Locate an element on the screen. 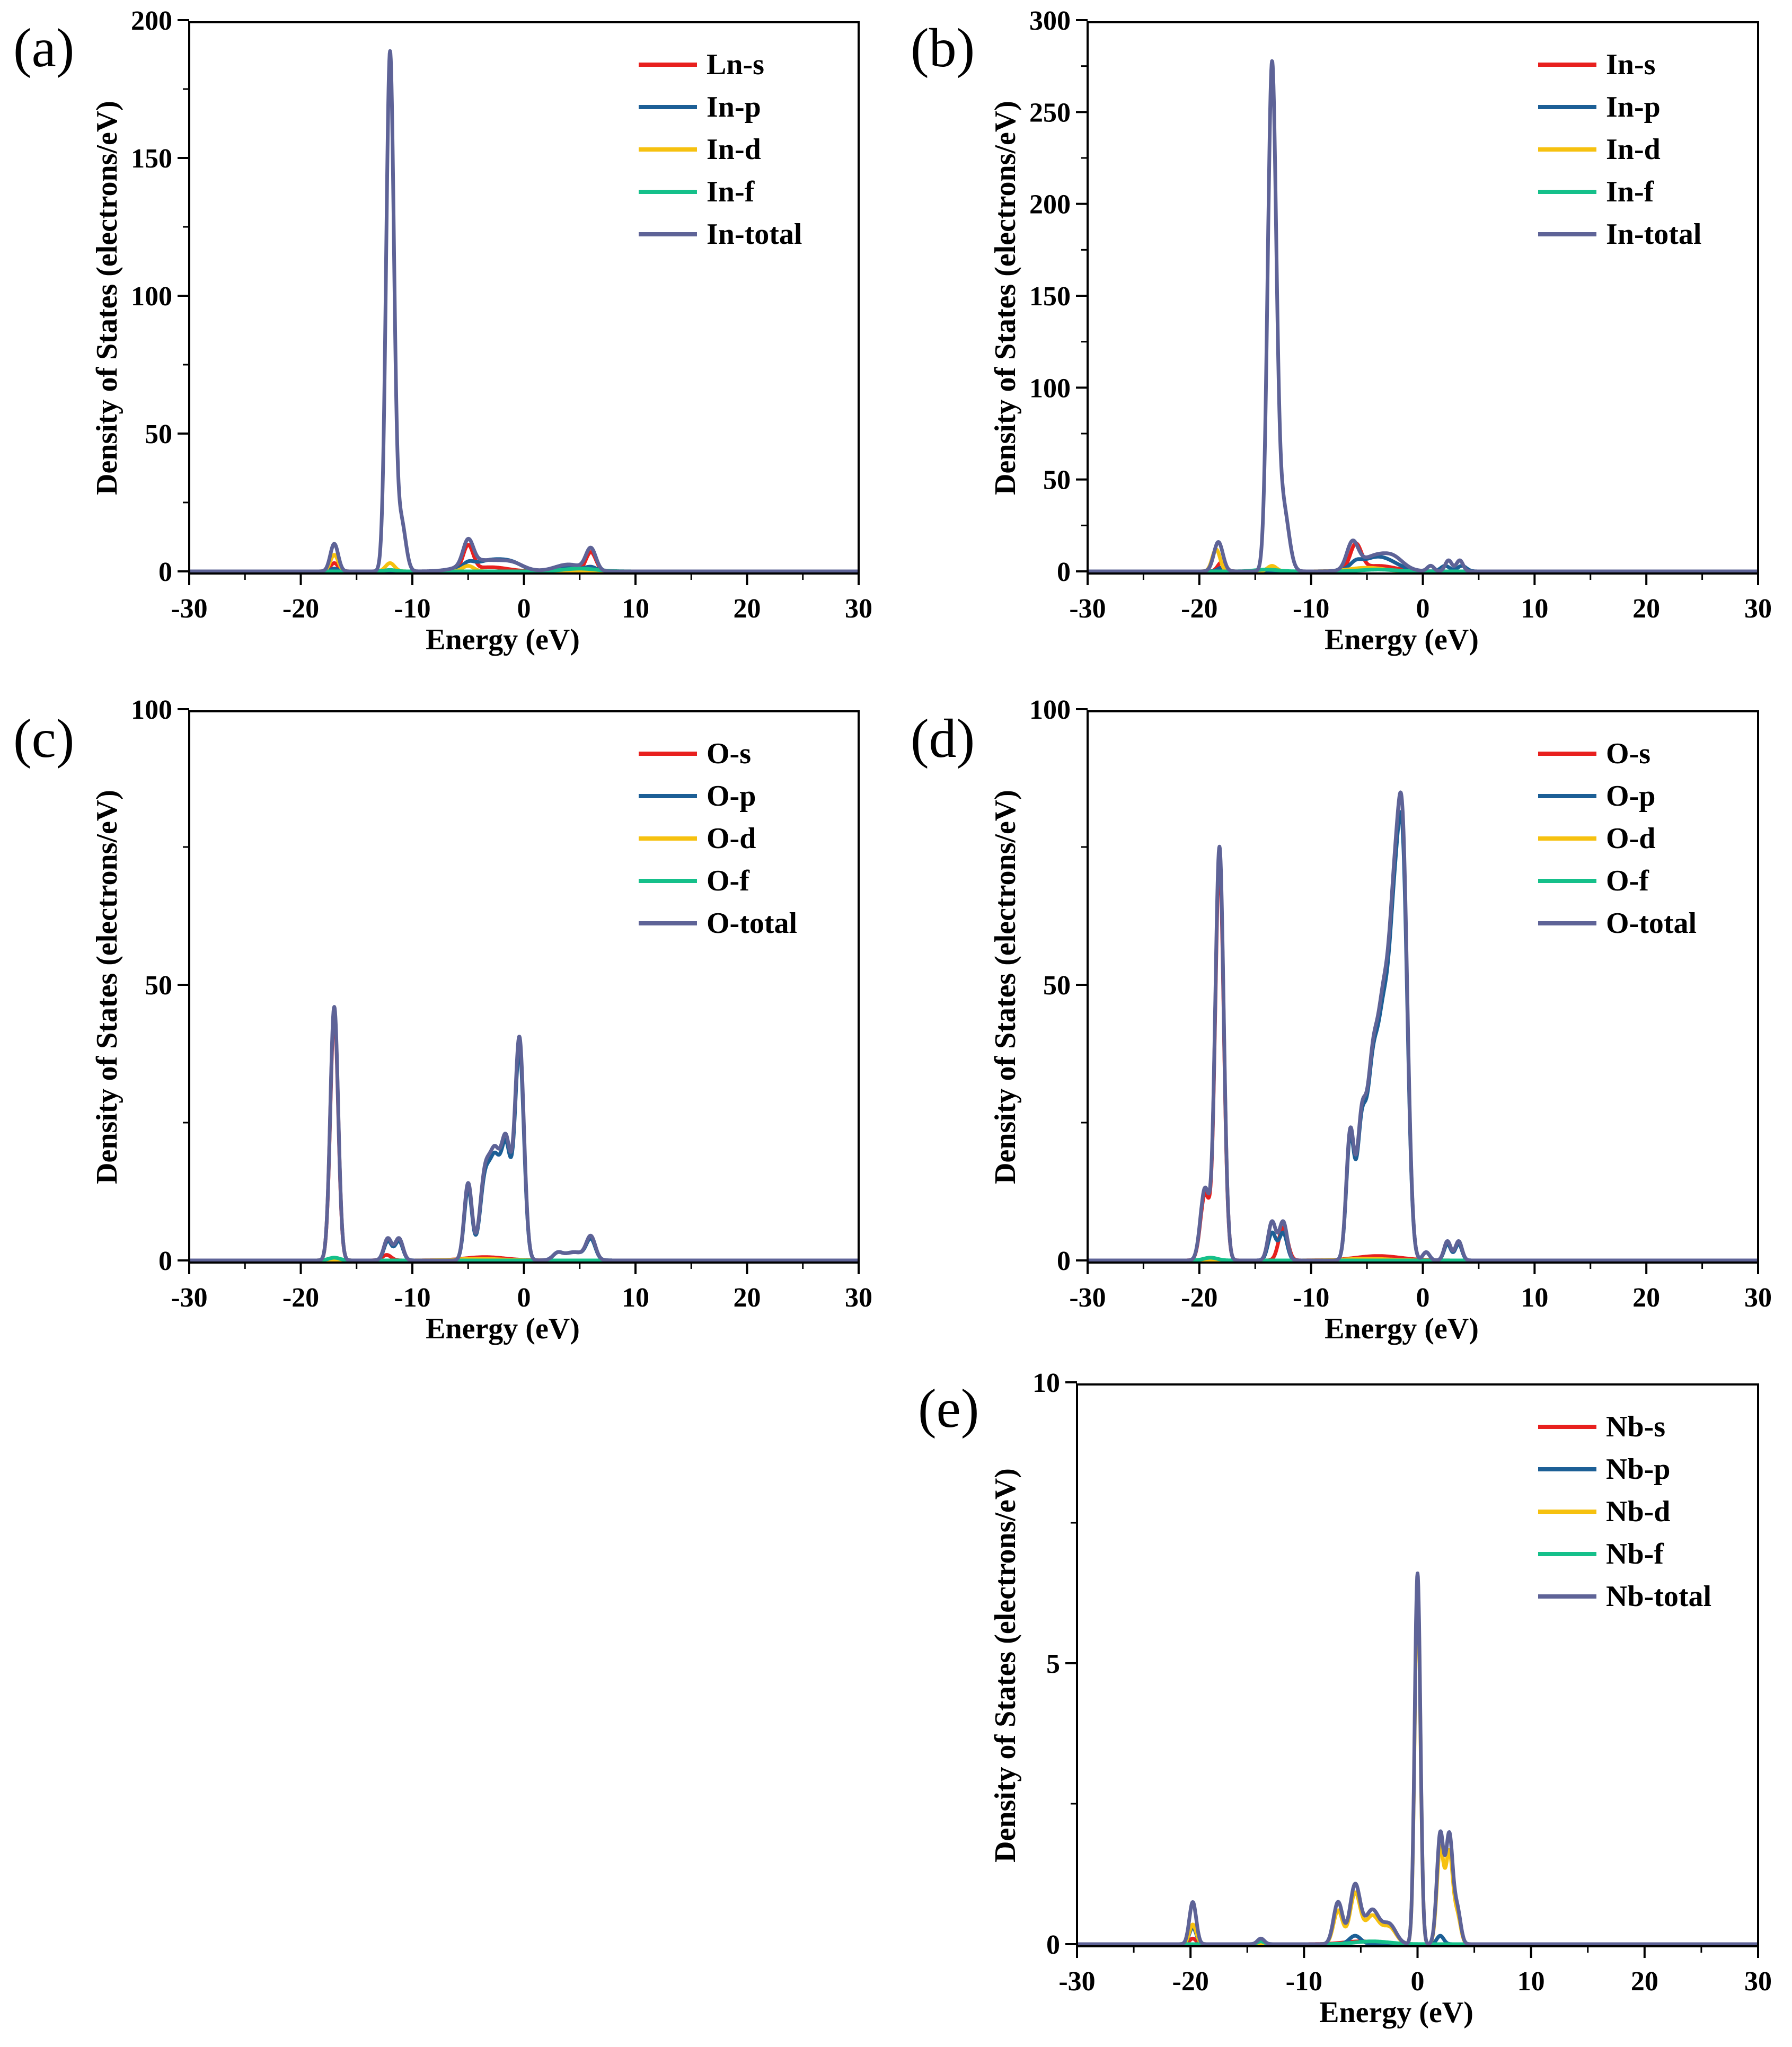 This screenshot has height=2047, width=1792. y-tick-label: 5 is located at coordinates (1053, 1664).